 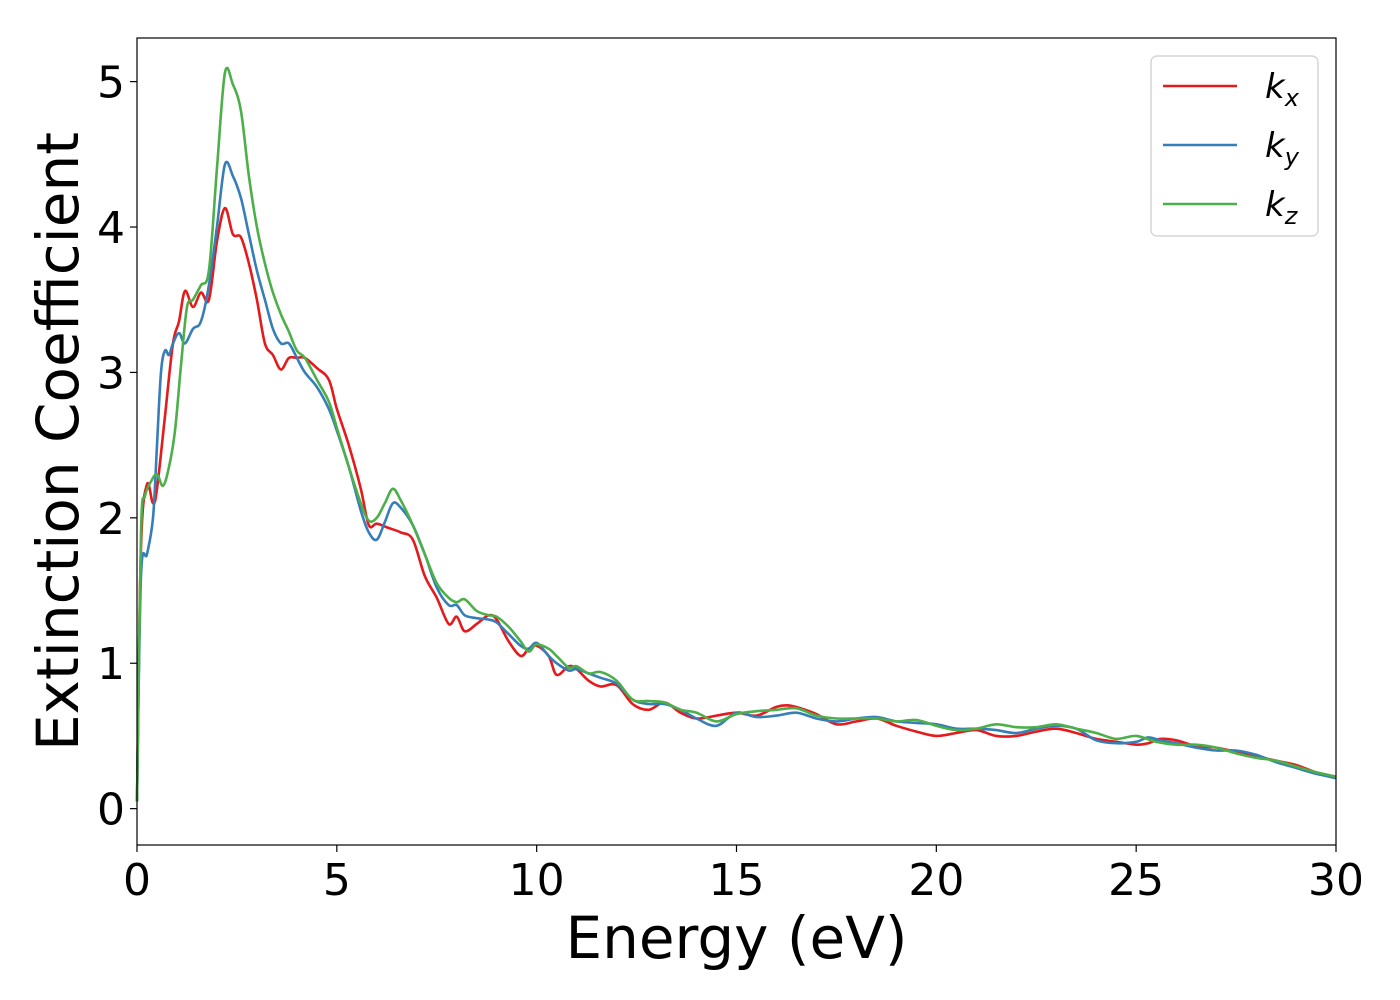 What do you see at coordinates (117, 447) in the screenshot?
I see `y-axis-ticks: 0 1 2 3 4 5` at bounding box center [117, 447].